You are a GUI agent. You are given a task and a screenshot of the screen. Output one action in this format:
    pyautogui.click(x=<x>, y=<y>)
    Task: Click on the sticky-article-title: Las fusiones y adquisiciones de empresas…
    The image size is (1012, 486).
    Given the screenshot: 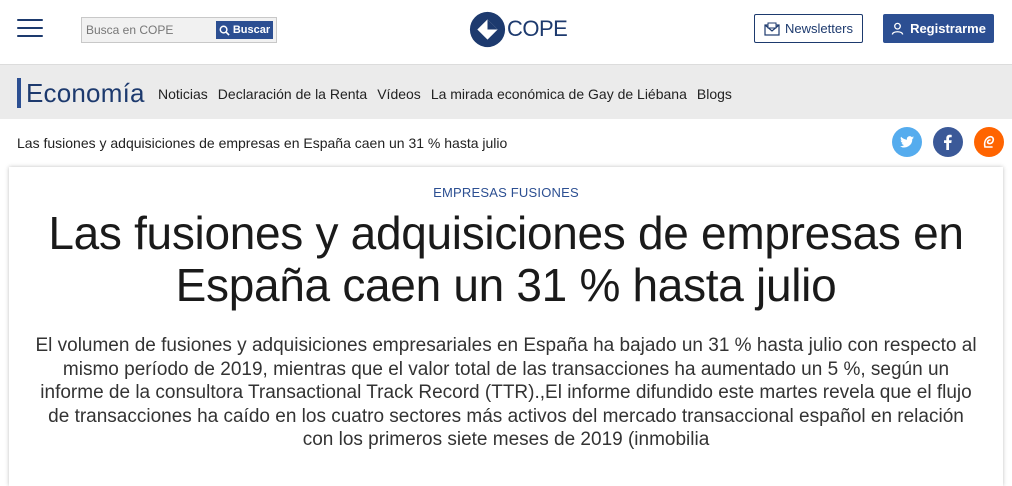 What is the action you would take?
    pyautogui.click(x=262, y=143)
    